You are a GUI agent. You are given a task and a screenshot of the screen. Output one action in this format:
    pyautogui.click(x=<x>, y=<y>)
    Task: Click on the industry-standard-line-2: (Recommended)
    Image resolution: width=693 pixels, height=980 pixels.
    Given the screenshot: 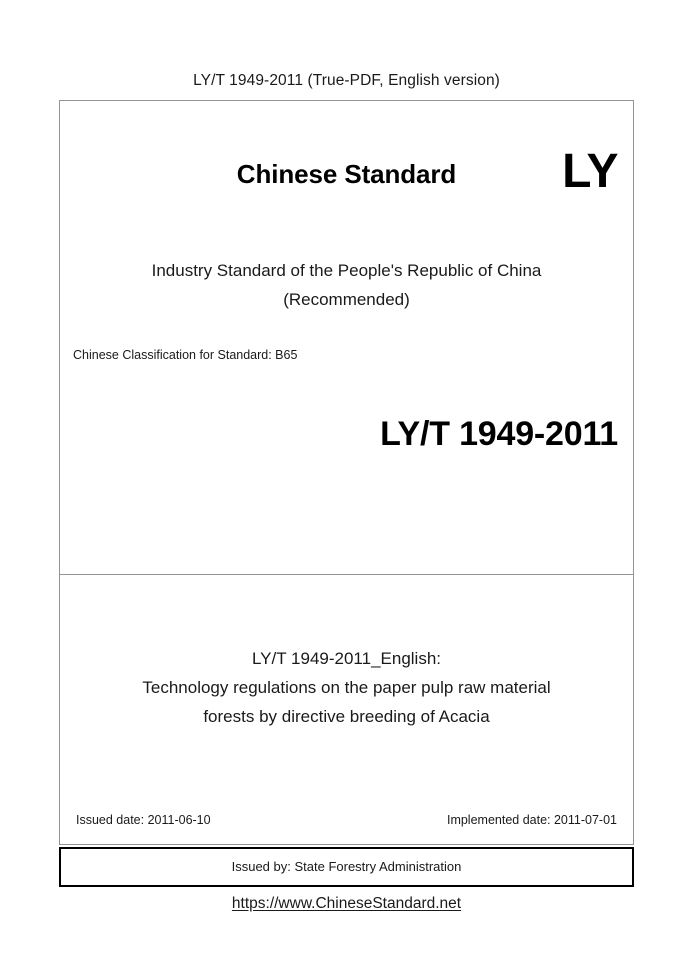 What is the action you would take?
    pyautogui.click(x=346, y=299)
    